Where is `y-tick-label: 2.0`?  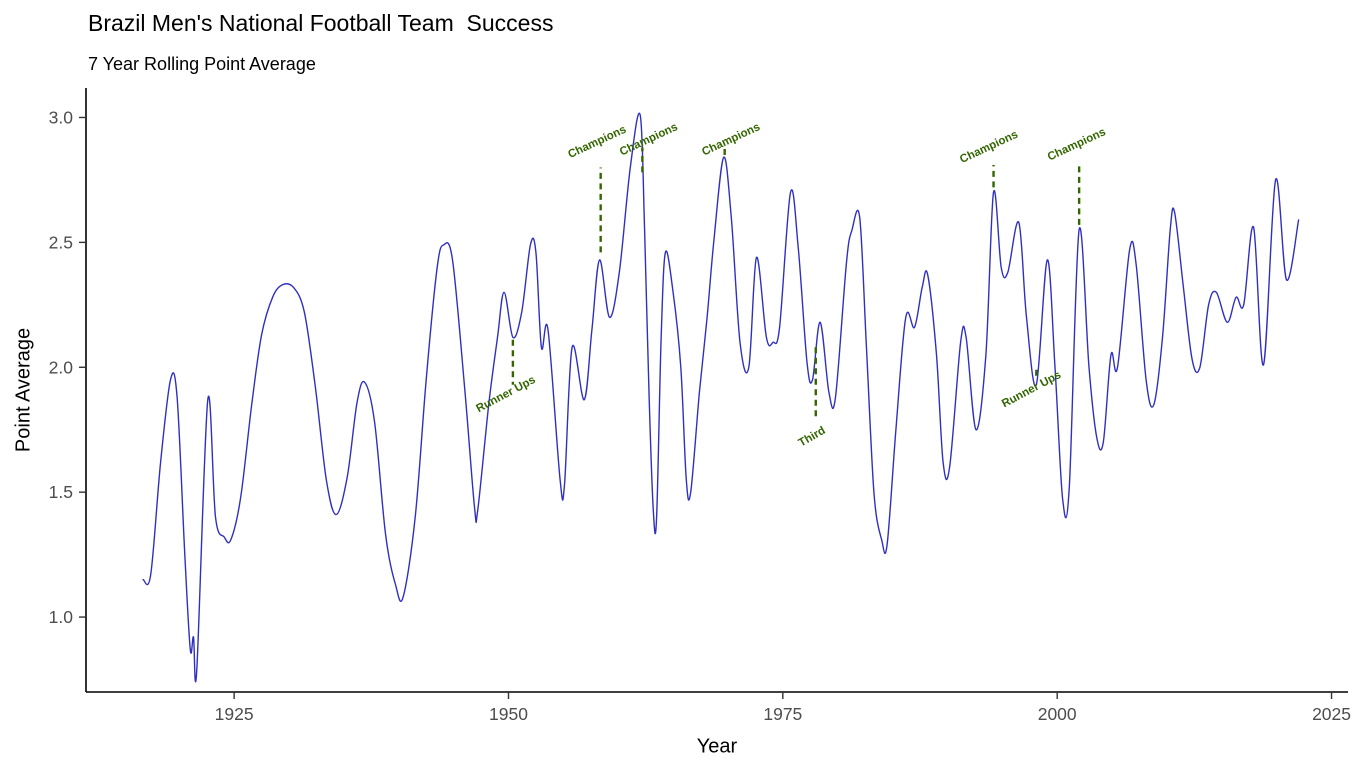 y-tick-label: 2.0 is located at coordinates (61, 367).